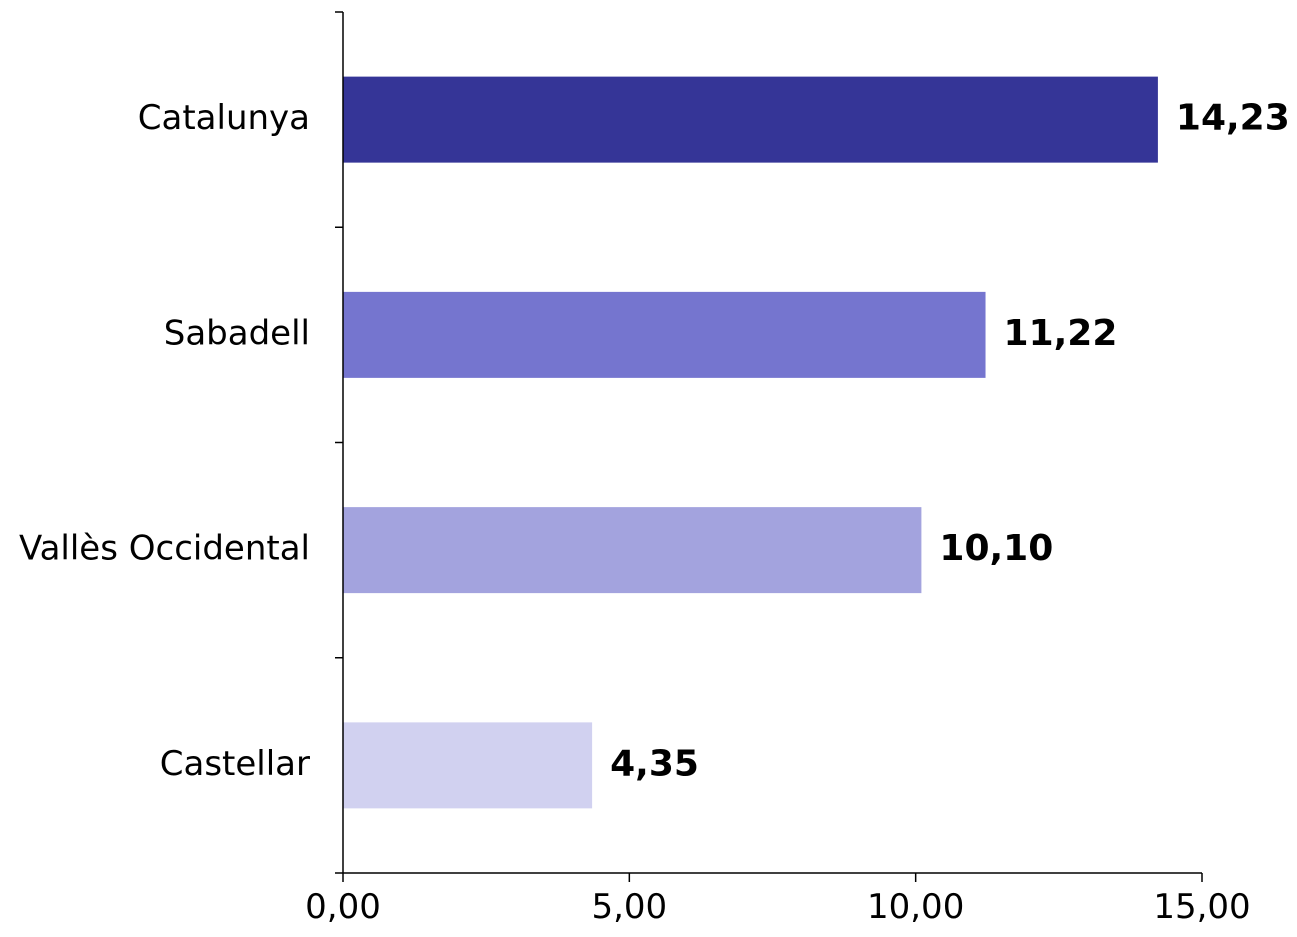 The image size is (1297, 937). What do you see at coordinates (1201, 907) in the screenshot?
I see `x-tick-label: 15,00` at bounding box center [1201, 907].